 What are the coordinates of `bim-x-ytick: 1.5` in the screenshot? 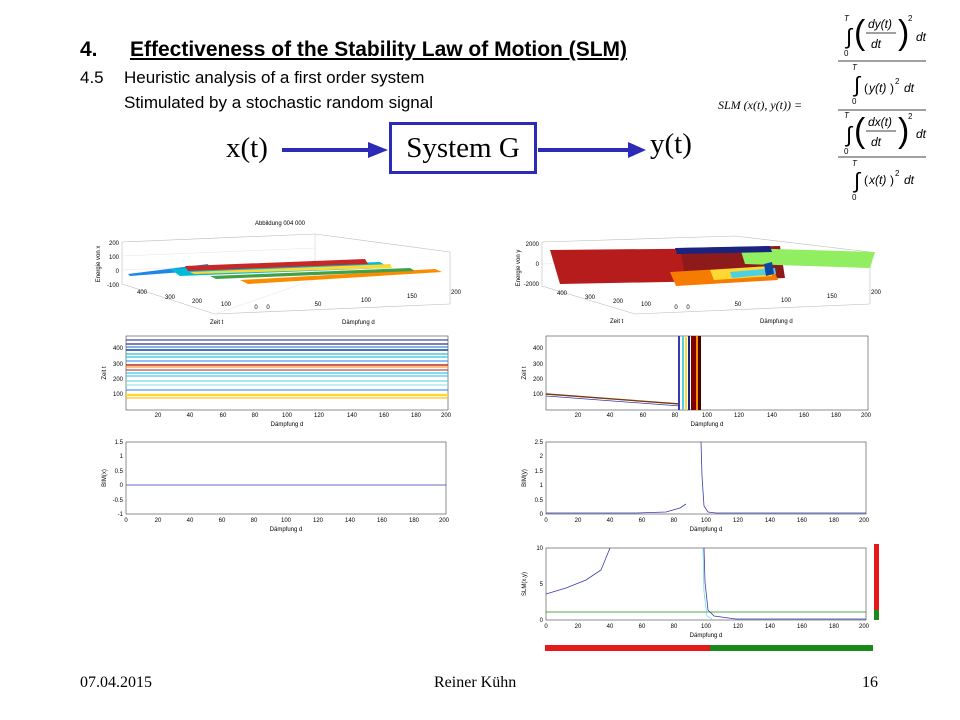 It's located at (119, 443).